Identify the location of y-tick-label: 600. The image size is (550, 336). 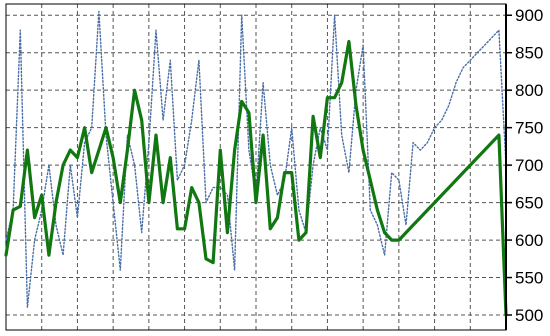
(529, 240).